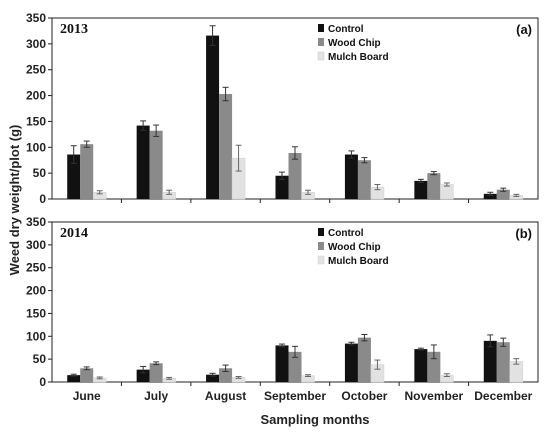  What do you see at coordinates (523, 233) in the screenshot?
I see `panel-tag-label: (b)` at bounding box center [523, 233].